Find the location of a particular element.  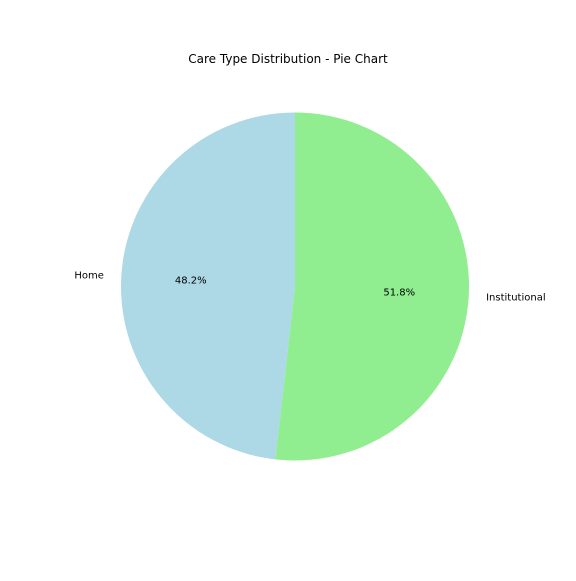

slice-label-institutional: Institutional is located at coordinates (516, 297).